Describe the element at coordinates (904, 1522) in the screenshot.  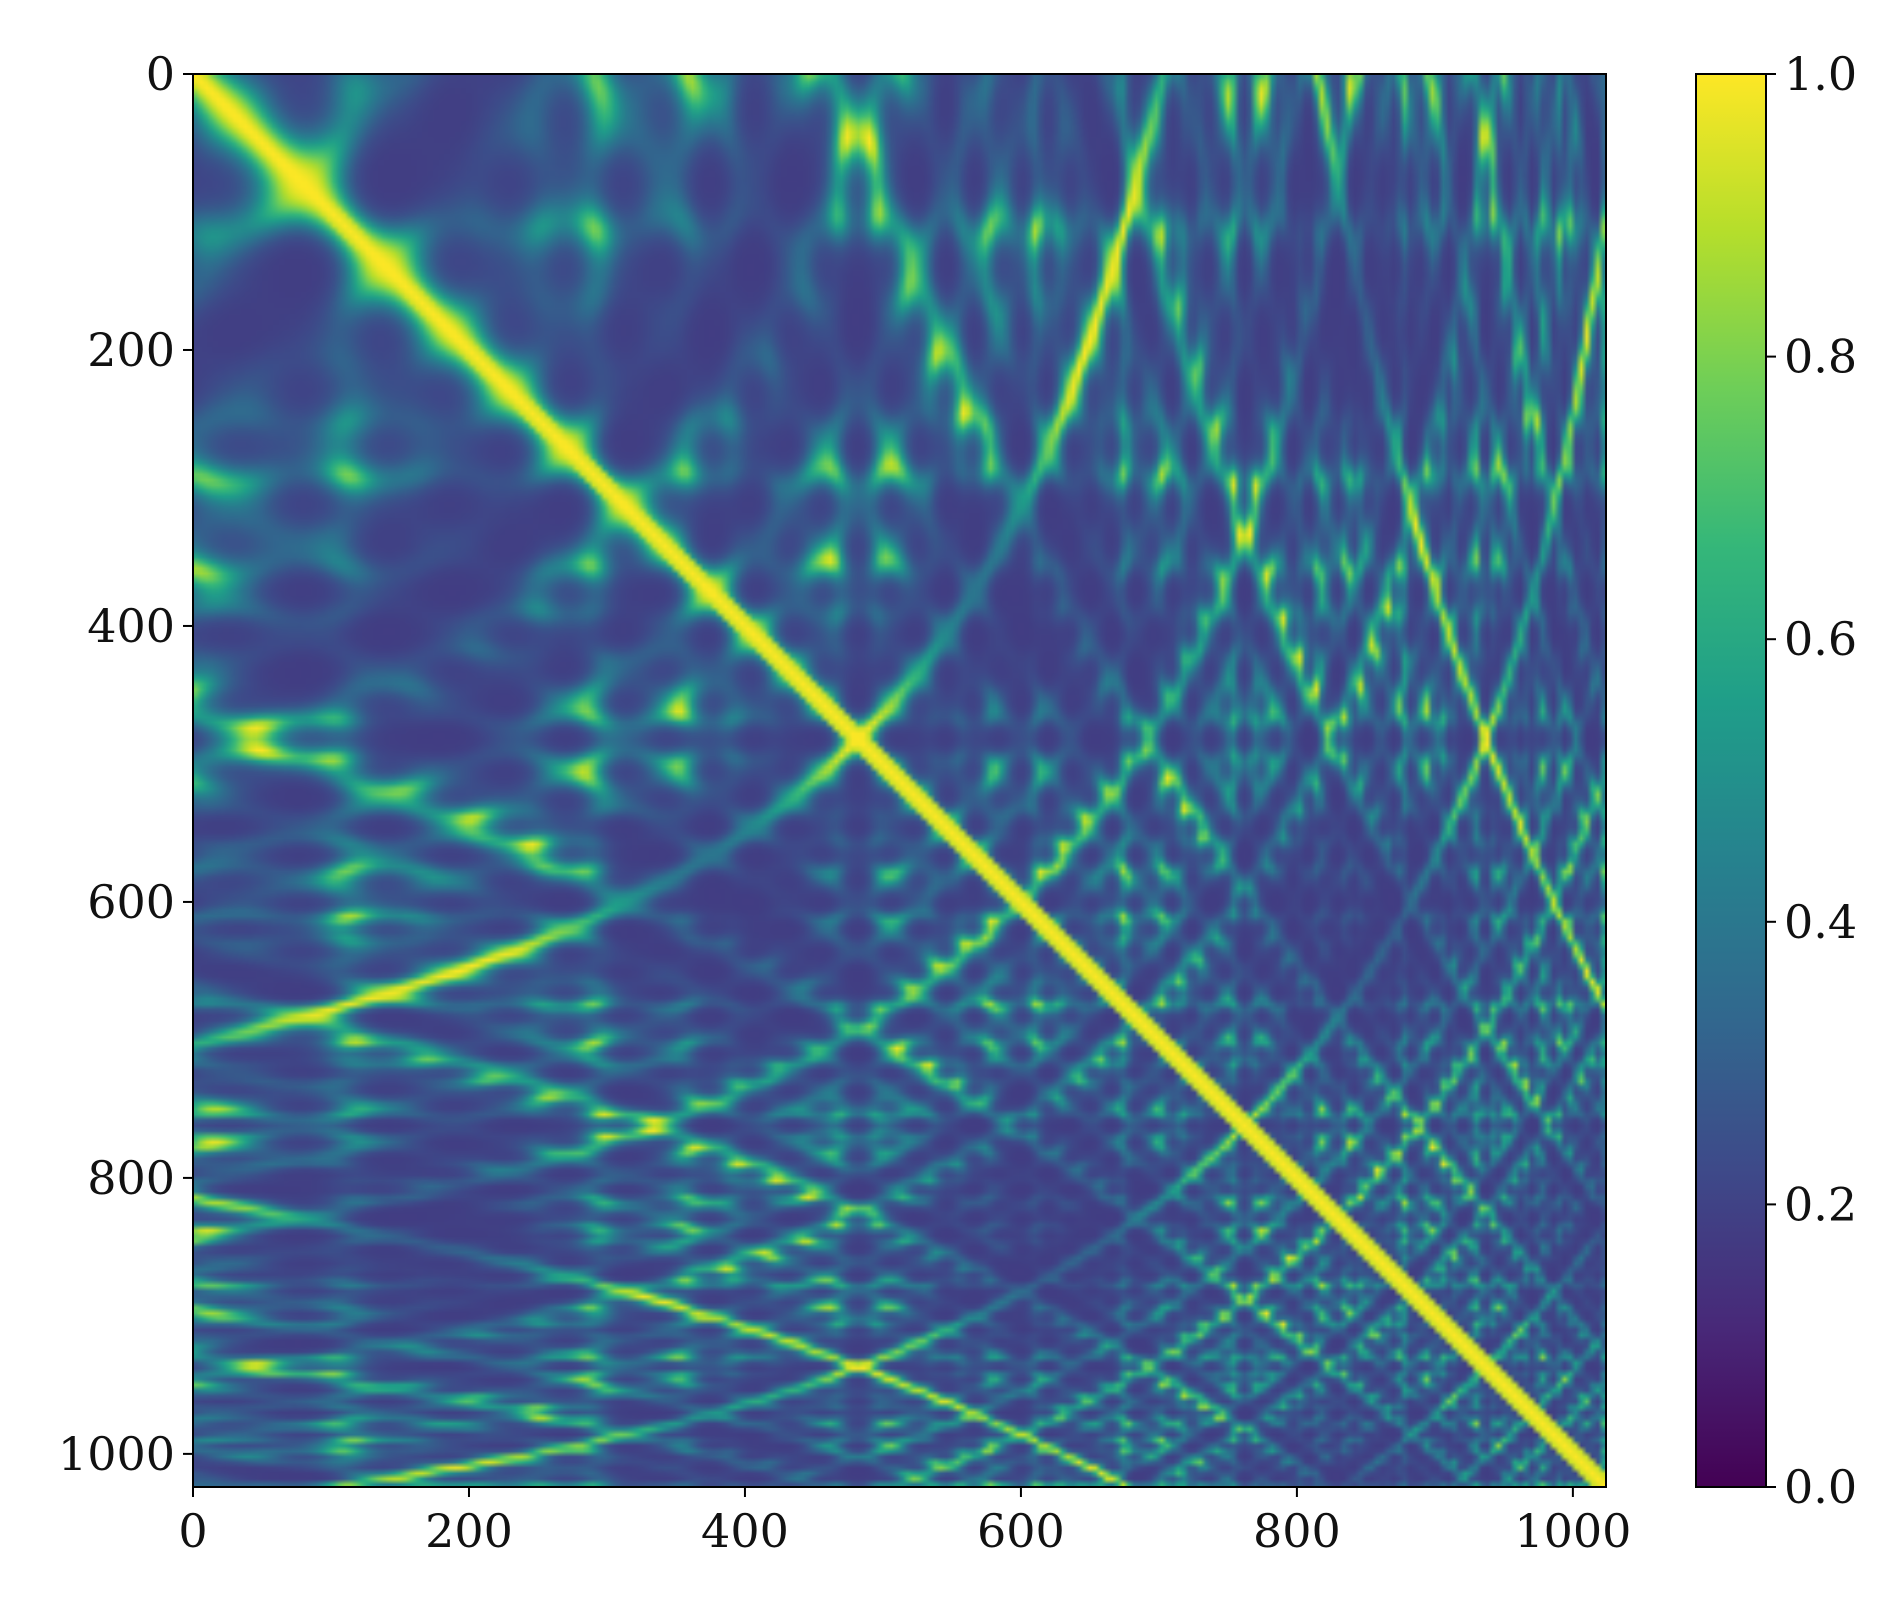
I see `x-axis: 0 200 400 600 800 1000` at that location.